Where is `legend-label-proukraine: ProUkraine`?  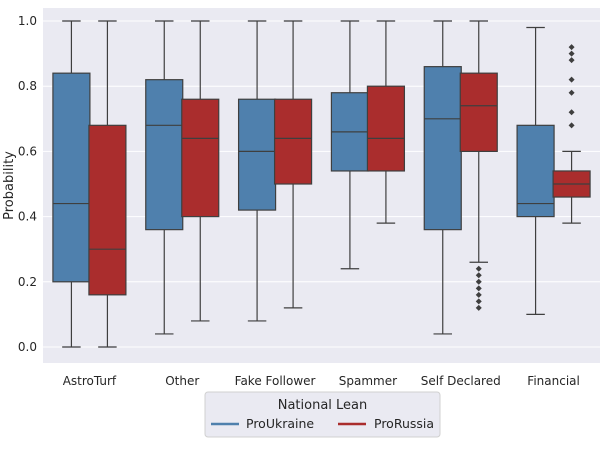
legend-label-proukraine: ProUkraine is located at coordinates (280, 423).